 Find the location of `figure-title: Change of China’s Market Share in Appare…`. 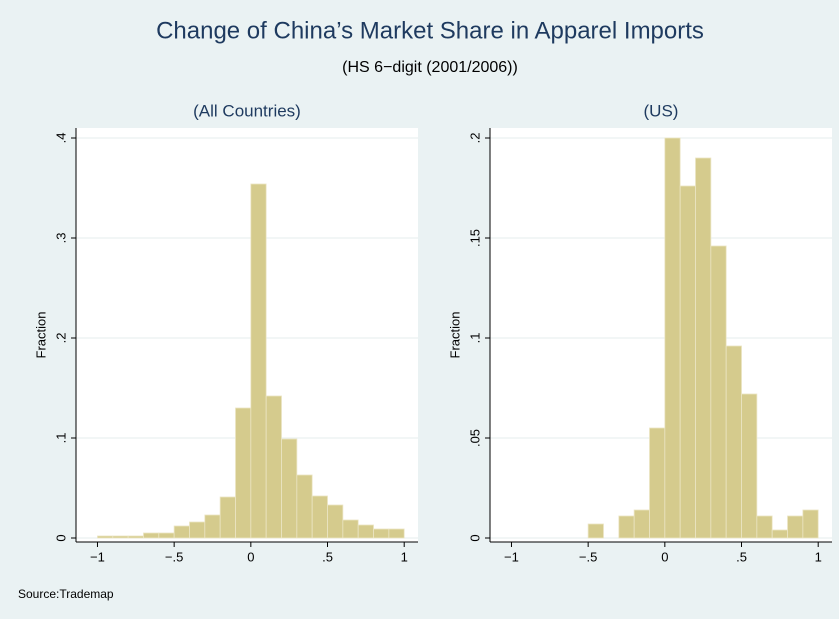

figure-title: Change of China’s Market Share in Appare… is located at coordinates (430, 30).